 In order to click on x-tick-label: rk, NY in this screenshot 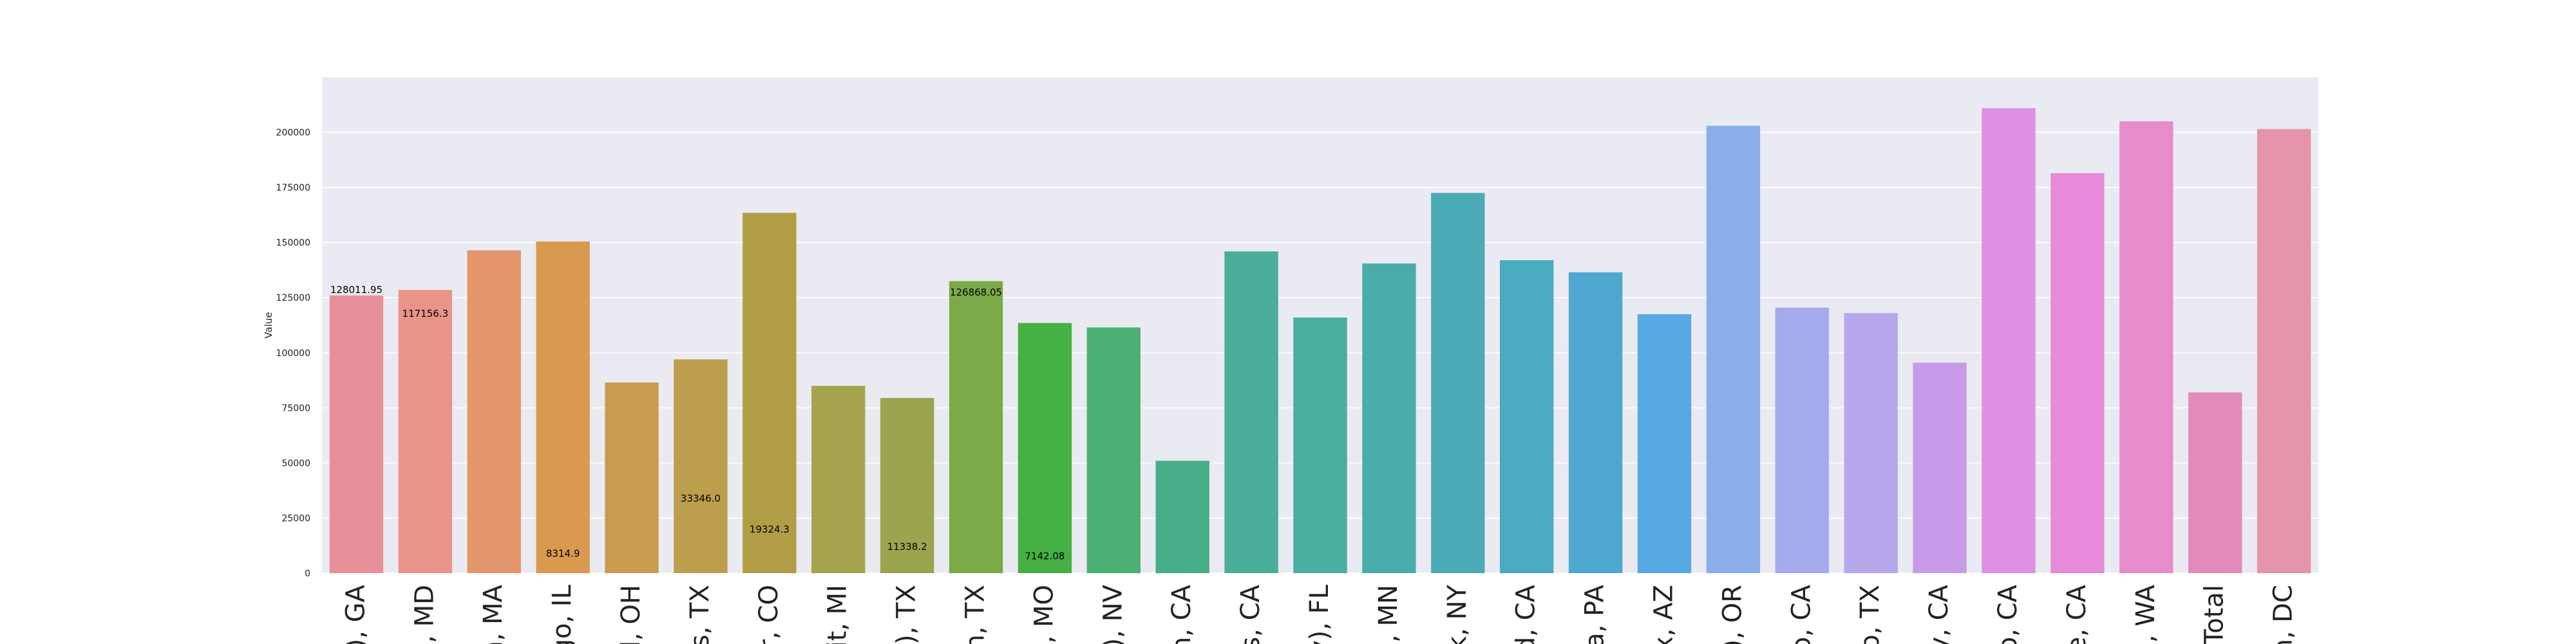, I will do `click(1457, 614)`.